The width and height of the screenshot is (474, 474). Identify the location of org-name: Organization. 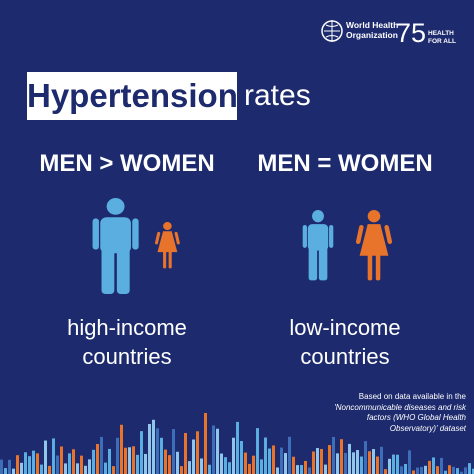
(372, 35).